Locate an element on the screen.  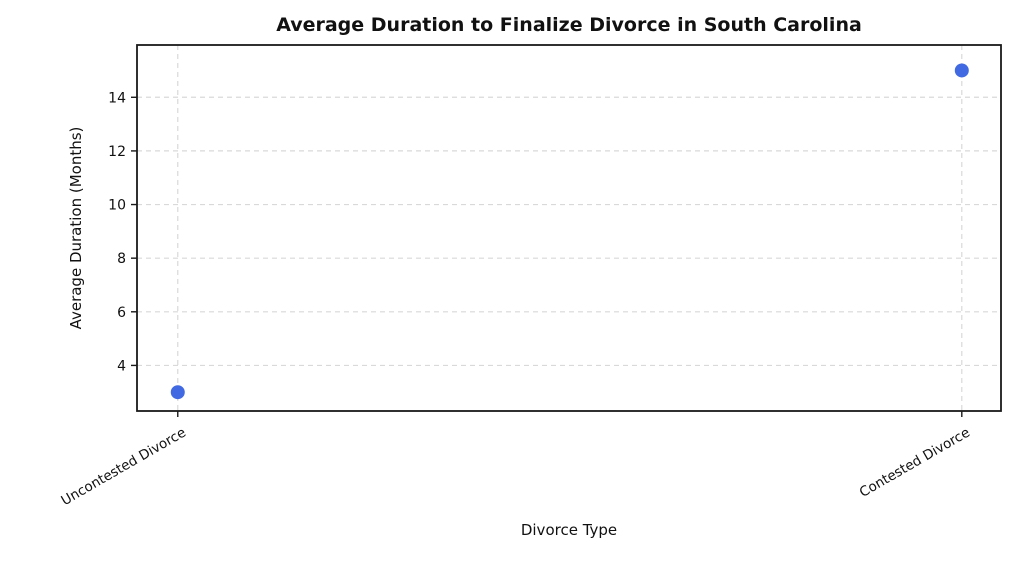
y-tick-label: 14 is located at coordinates (117, 98).